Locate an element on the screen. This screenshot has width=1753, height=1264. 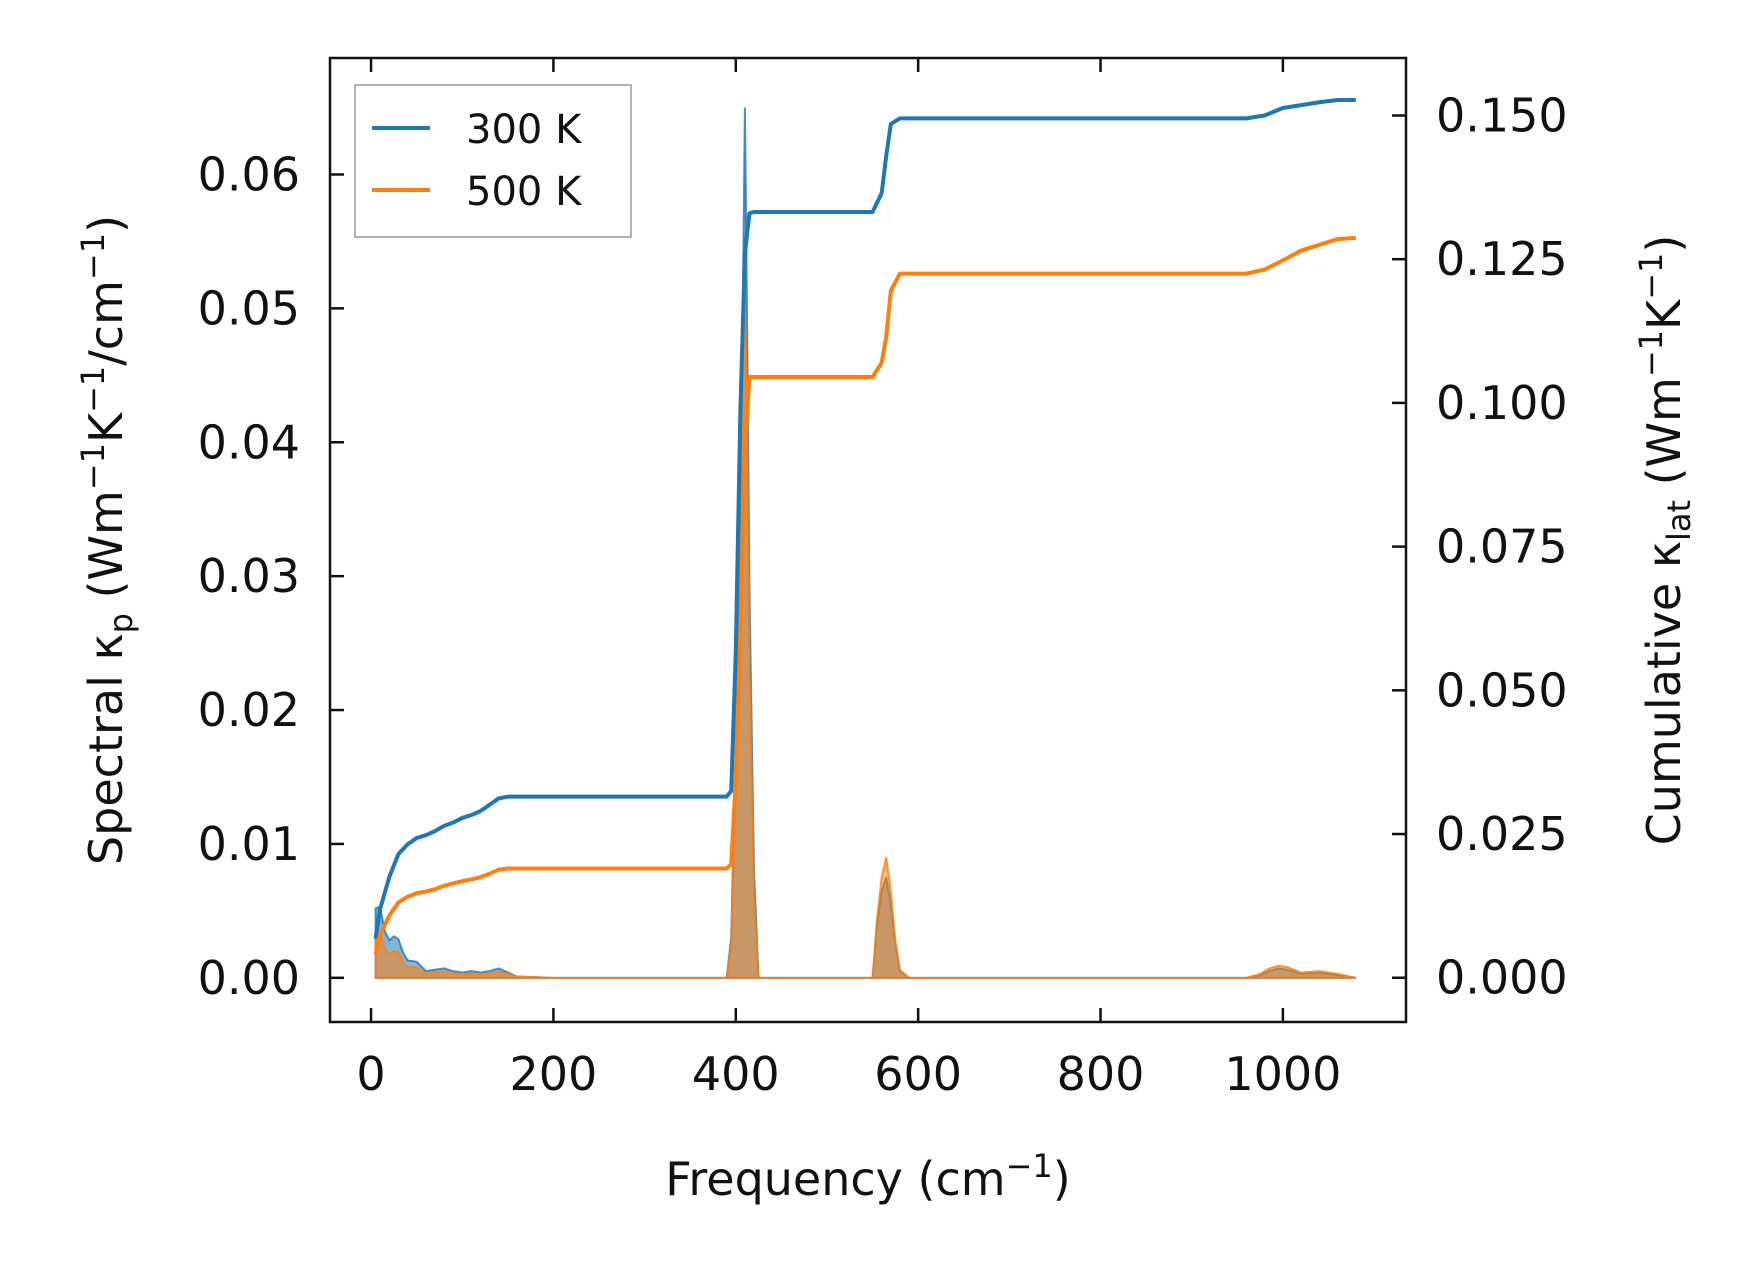
y-left-axis-label: Spectral κp (Wm−1K−1/cm−1) is located at coordinates (107, 540).